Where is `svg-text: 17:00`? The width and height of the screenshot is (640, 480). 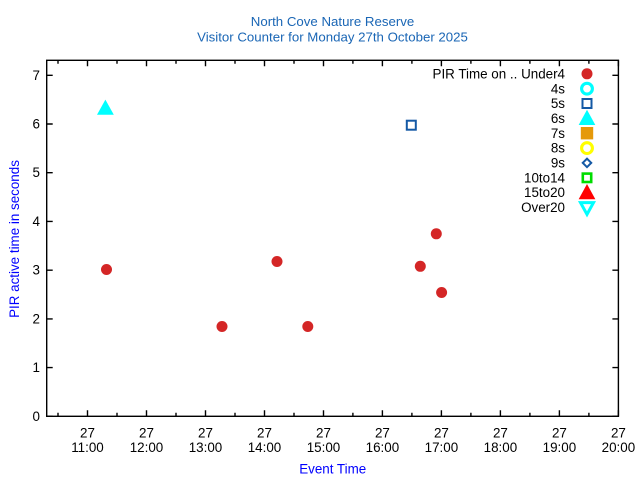
svg-text: 17:00 is located at coordinates (442, 447).